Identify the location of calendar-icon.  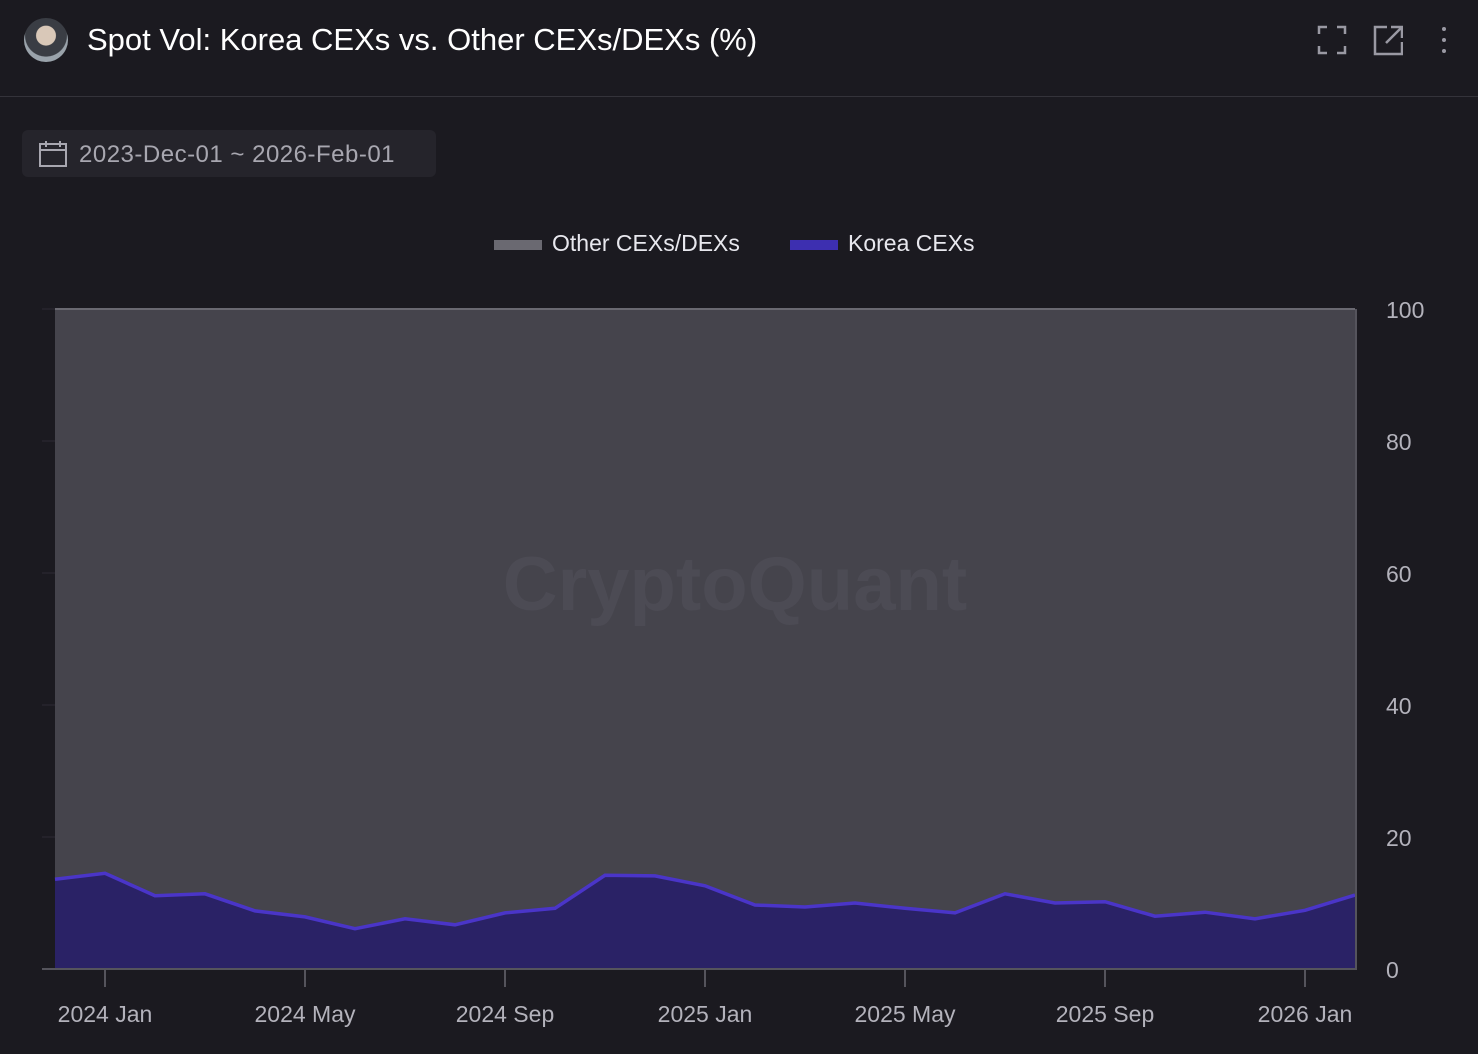
(53, 154).